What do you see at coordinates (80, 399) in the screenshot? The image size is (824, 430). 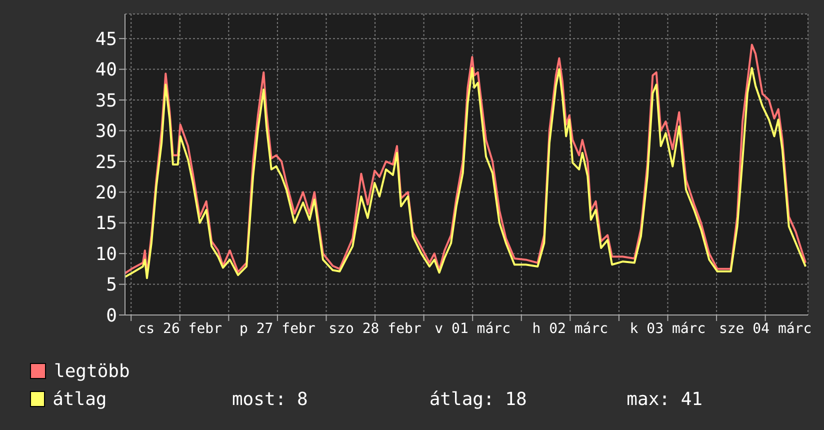 I see `legend-label: átlag` at bounding box center [80, 399].